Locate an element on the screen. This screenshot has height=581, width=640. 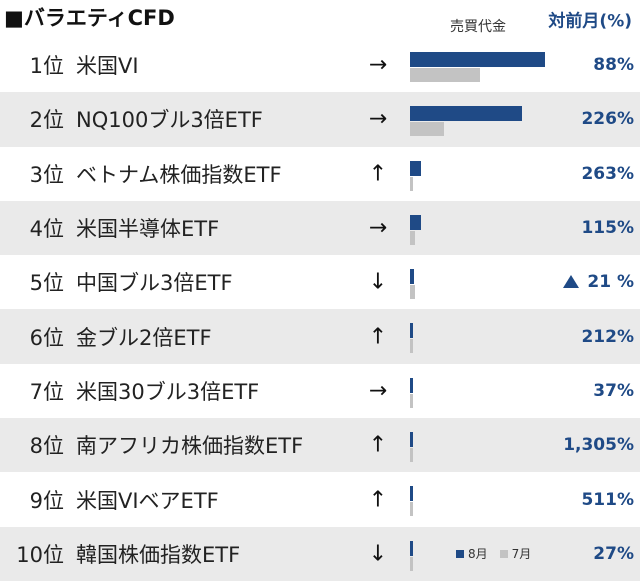
product-name: 金ブル2倍ETF is located at coordinates (144, 337).